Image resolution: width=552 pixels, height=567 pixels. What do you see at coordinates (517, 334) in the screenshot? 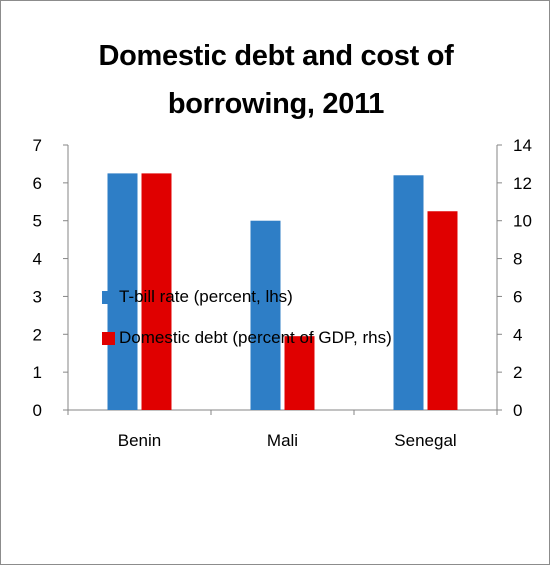
I see `right-tick-label: 4` at bounding box center [517, 334].